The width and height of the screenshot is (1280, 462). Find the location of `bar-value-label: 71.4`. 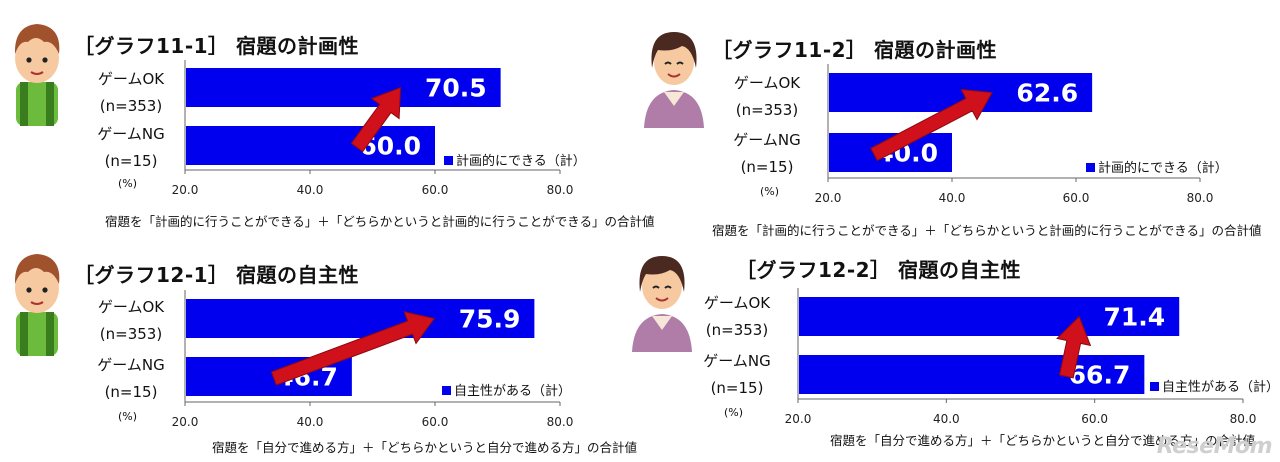

bar-value-label: 71.4 is located at coordinates (1135, 317).